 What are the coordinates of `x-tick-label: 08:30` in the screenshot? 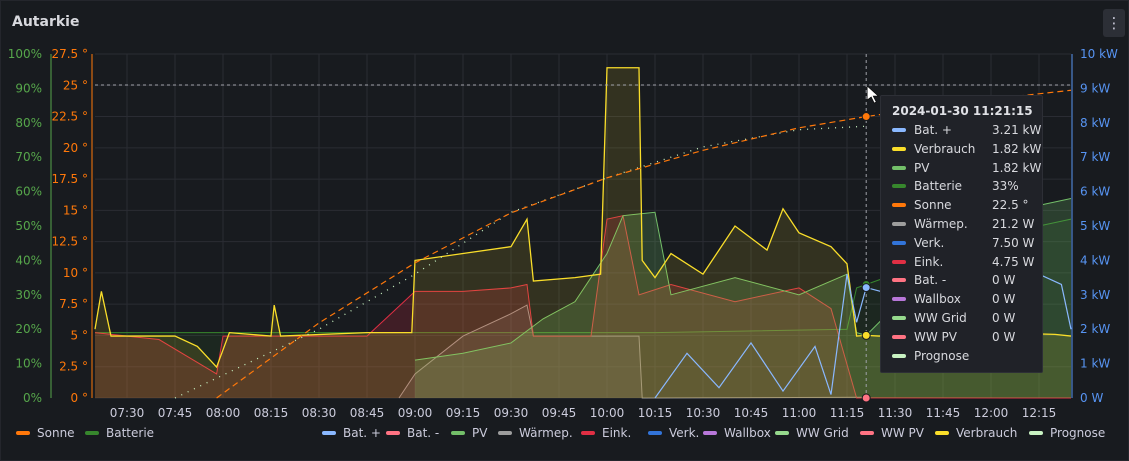 It's located at (319, 413).